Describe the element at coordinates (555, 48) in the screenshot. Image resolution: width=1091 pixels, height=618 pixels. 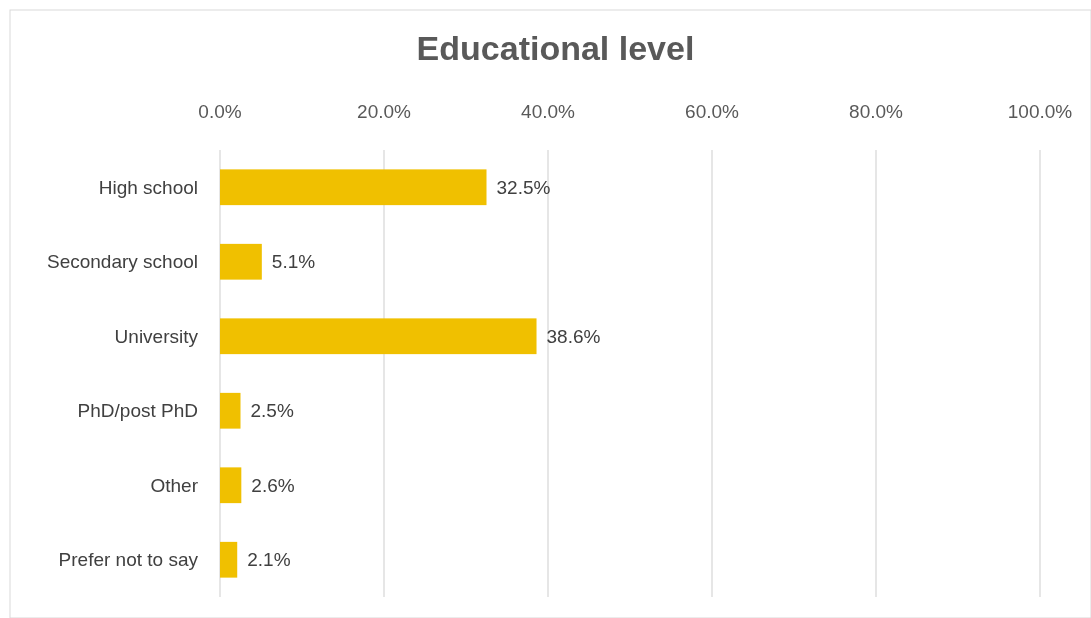
I see `chart-title: Educational level` at that location.